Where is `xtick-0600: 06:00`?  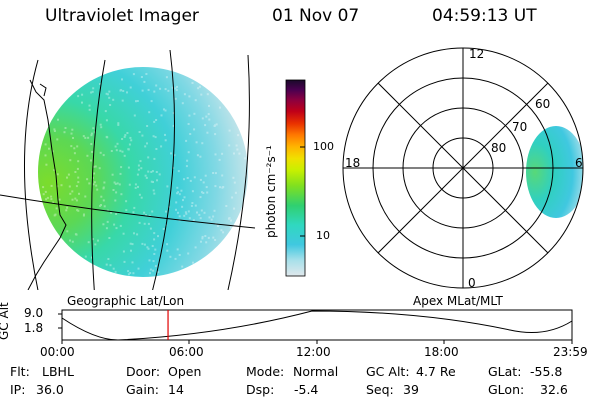 xtick-0600: 06:00 is located at coordinates (186, 352).